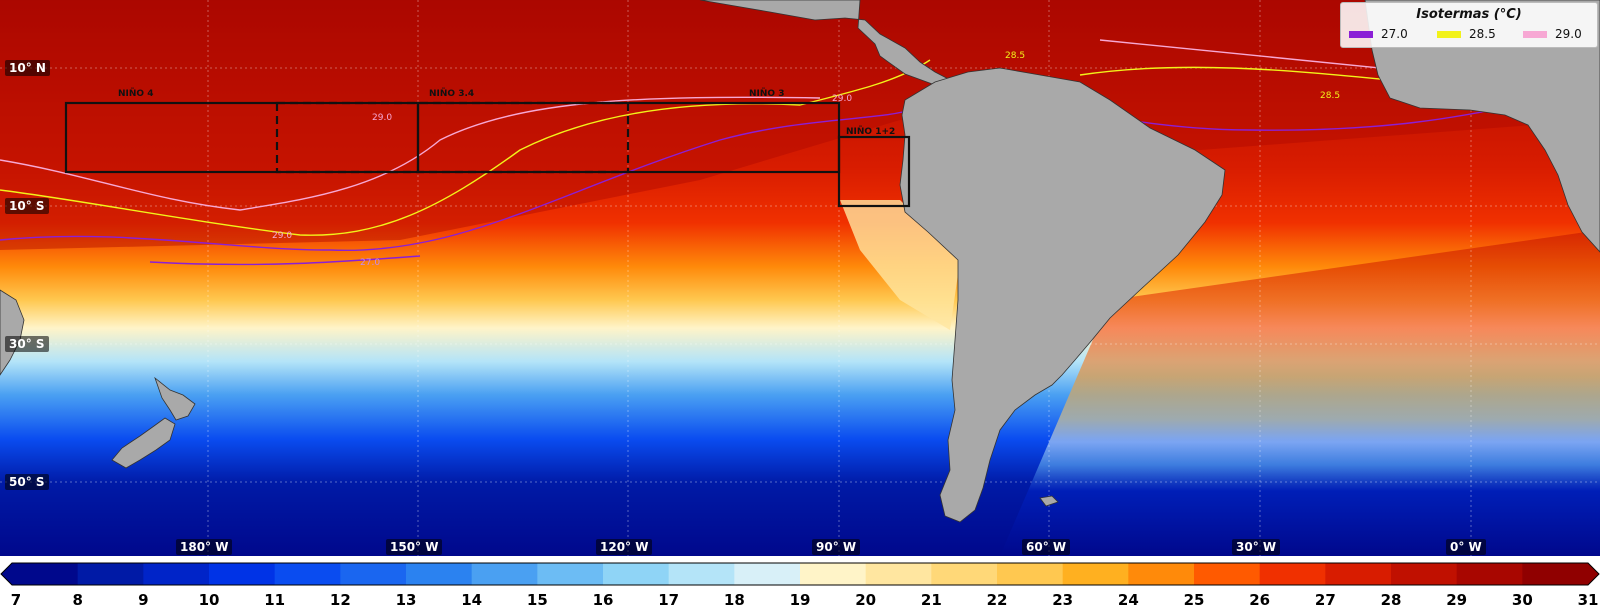 Image resolution: width=1600 pixels, height=612 pixels. I want to click on colorbar-tick-label: 8, so click(77, 600).